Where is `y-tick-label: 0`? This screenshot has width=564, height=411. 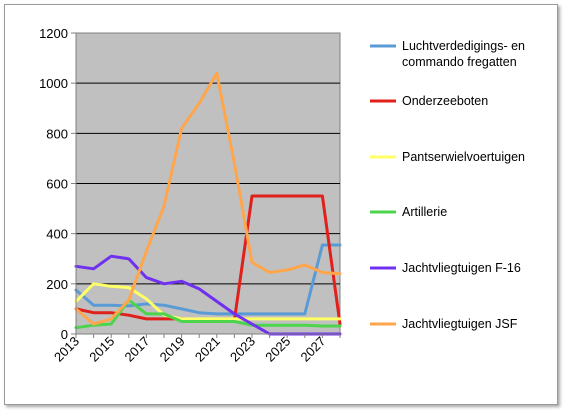 y-tick-label: 0 is located at coordinates (64, 334).